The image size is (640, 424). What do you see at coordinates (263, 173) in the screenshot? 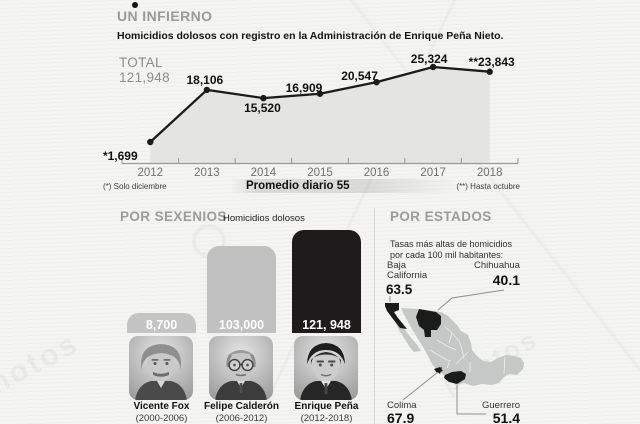
I see `year-label: 2014` at bounding box center [263, 173].